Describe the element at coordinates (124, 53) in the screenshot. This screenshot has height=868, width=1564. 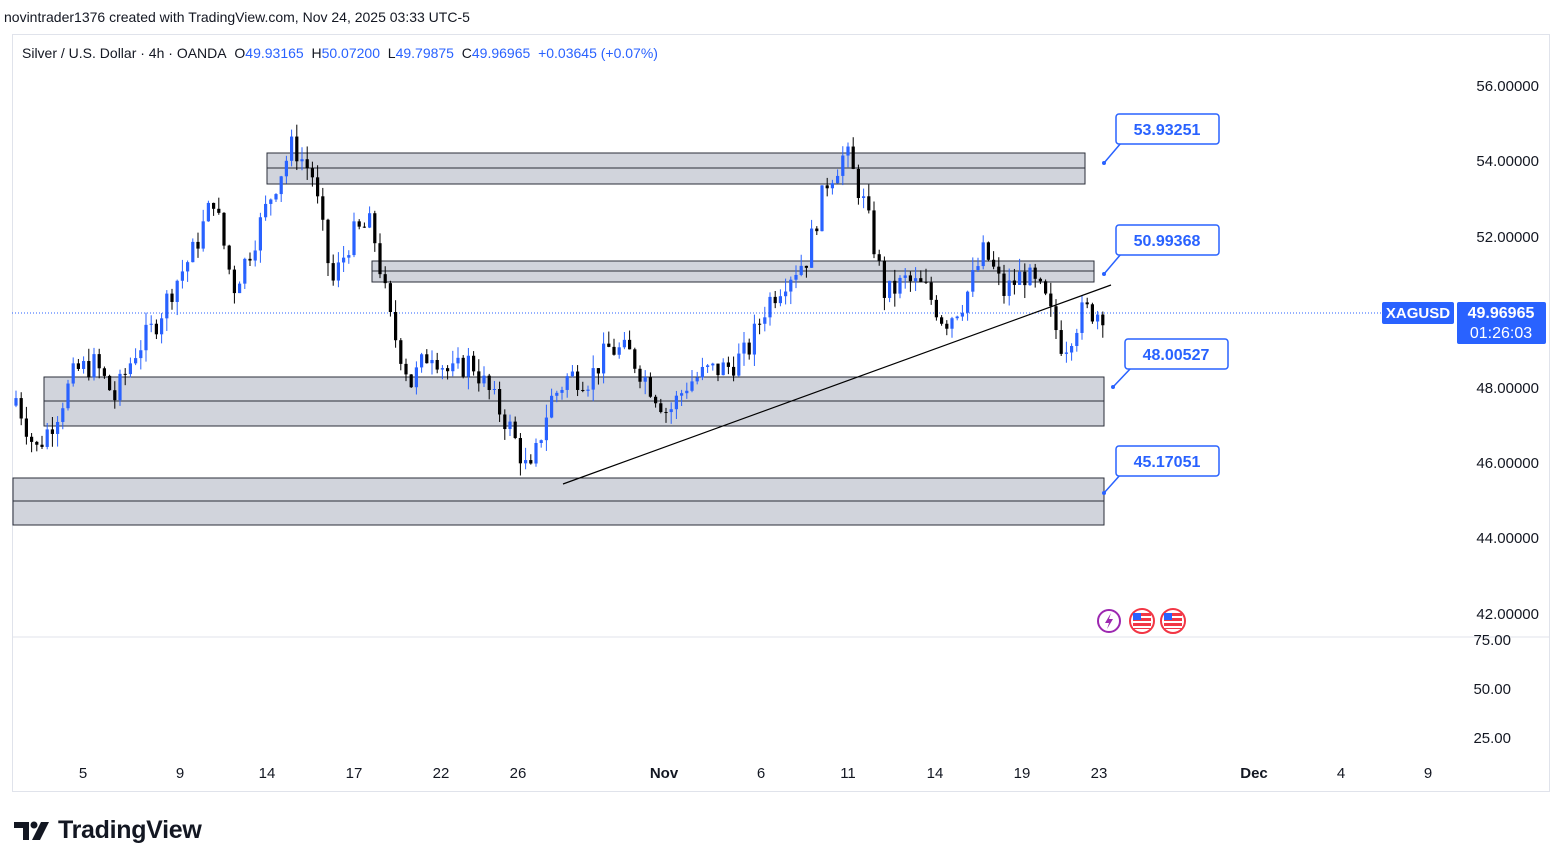
I see `symbol-description: Silver / U.S. Dollar · 4h · OANDA` at that location.